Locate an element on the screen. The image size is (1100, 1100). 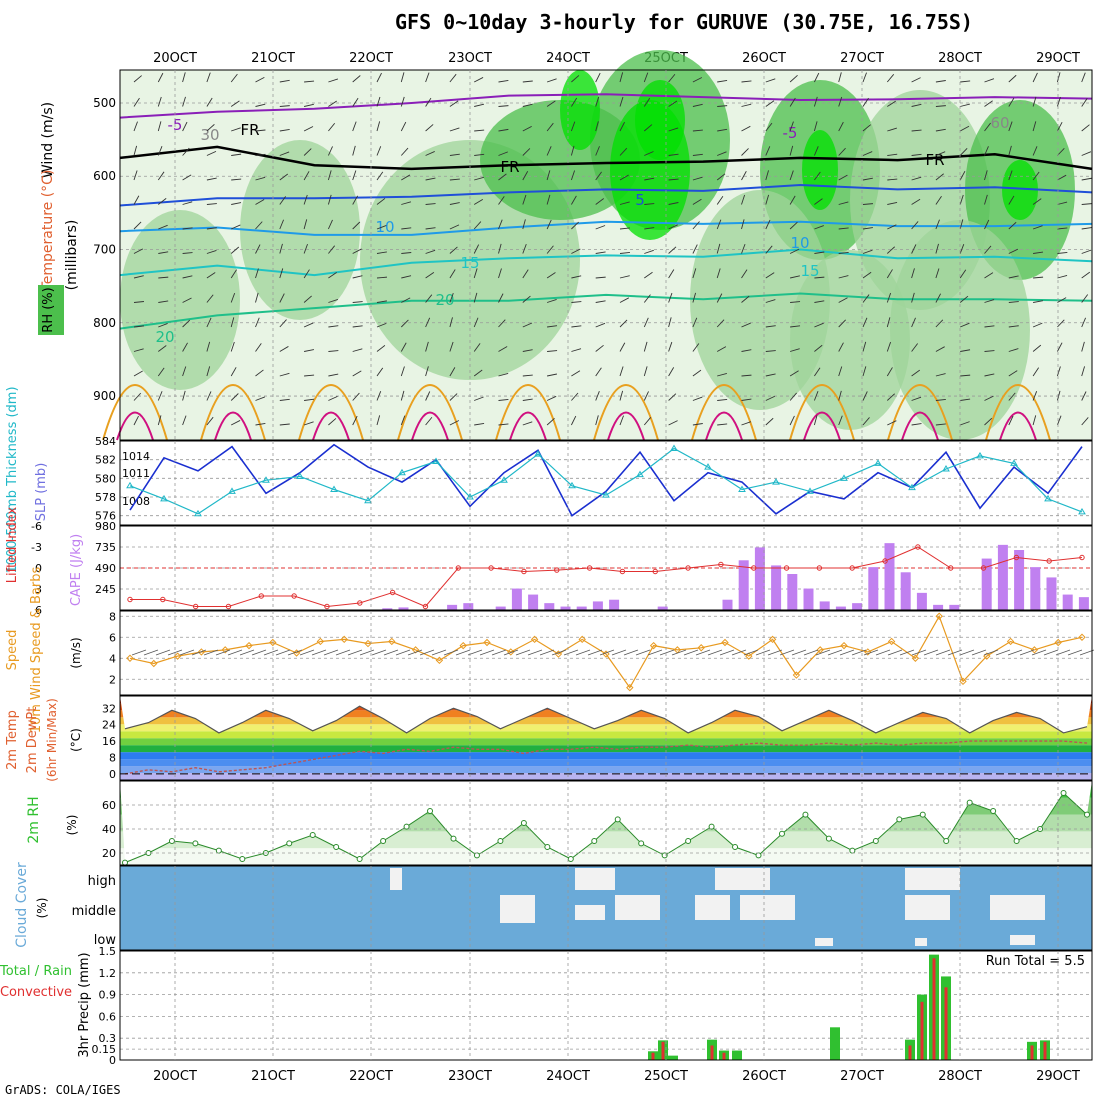
wind-tick-label: 6 is located at coordinates (112, 637).